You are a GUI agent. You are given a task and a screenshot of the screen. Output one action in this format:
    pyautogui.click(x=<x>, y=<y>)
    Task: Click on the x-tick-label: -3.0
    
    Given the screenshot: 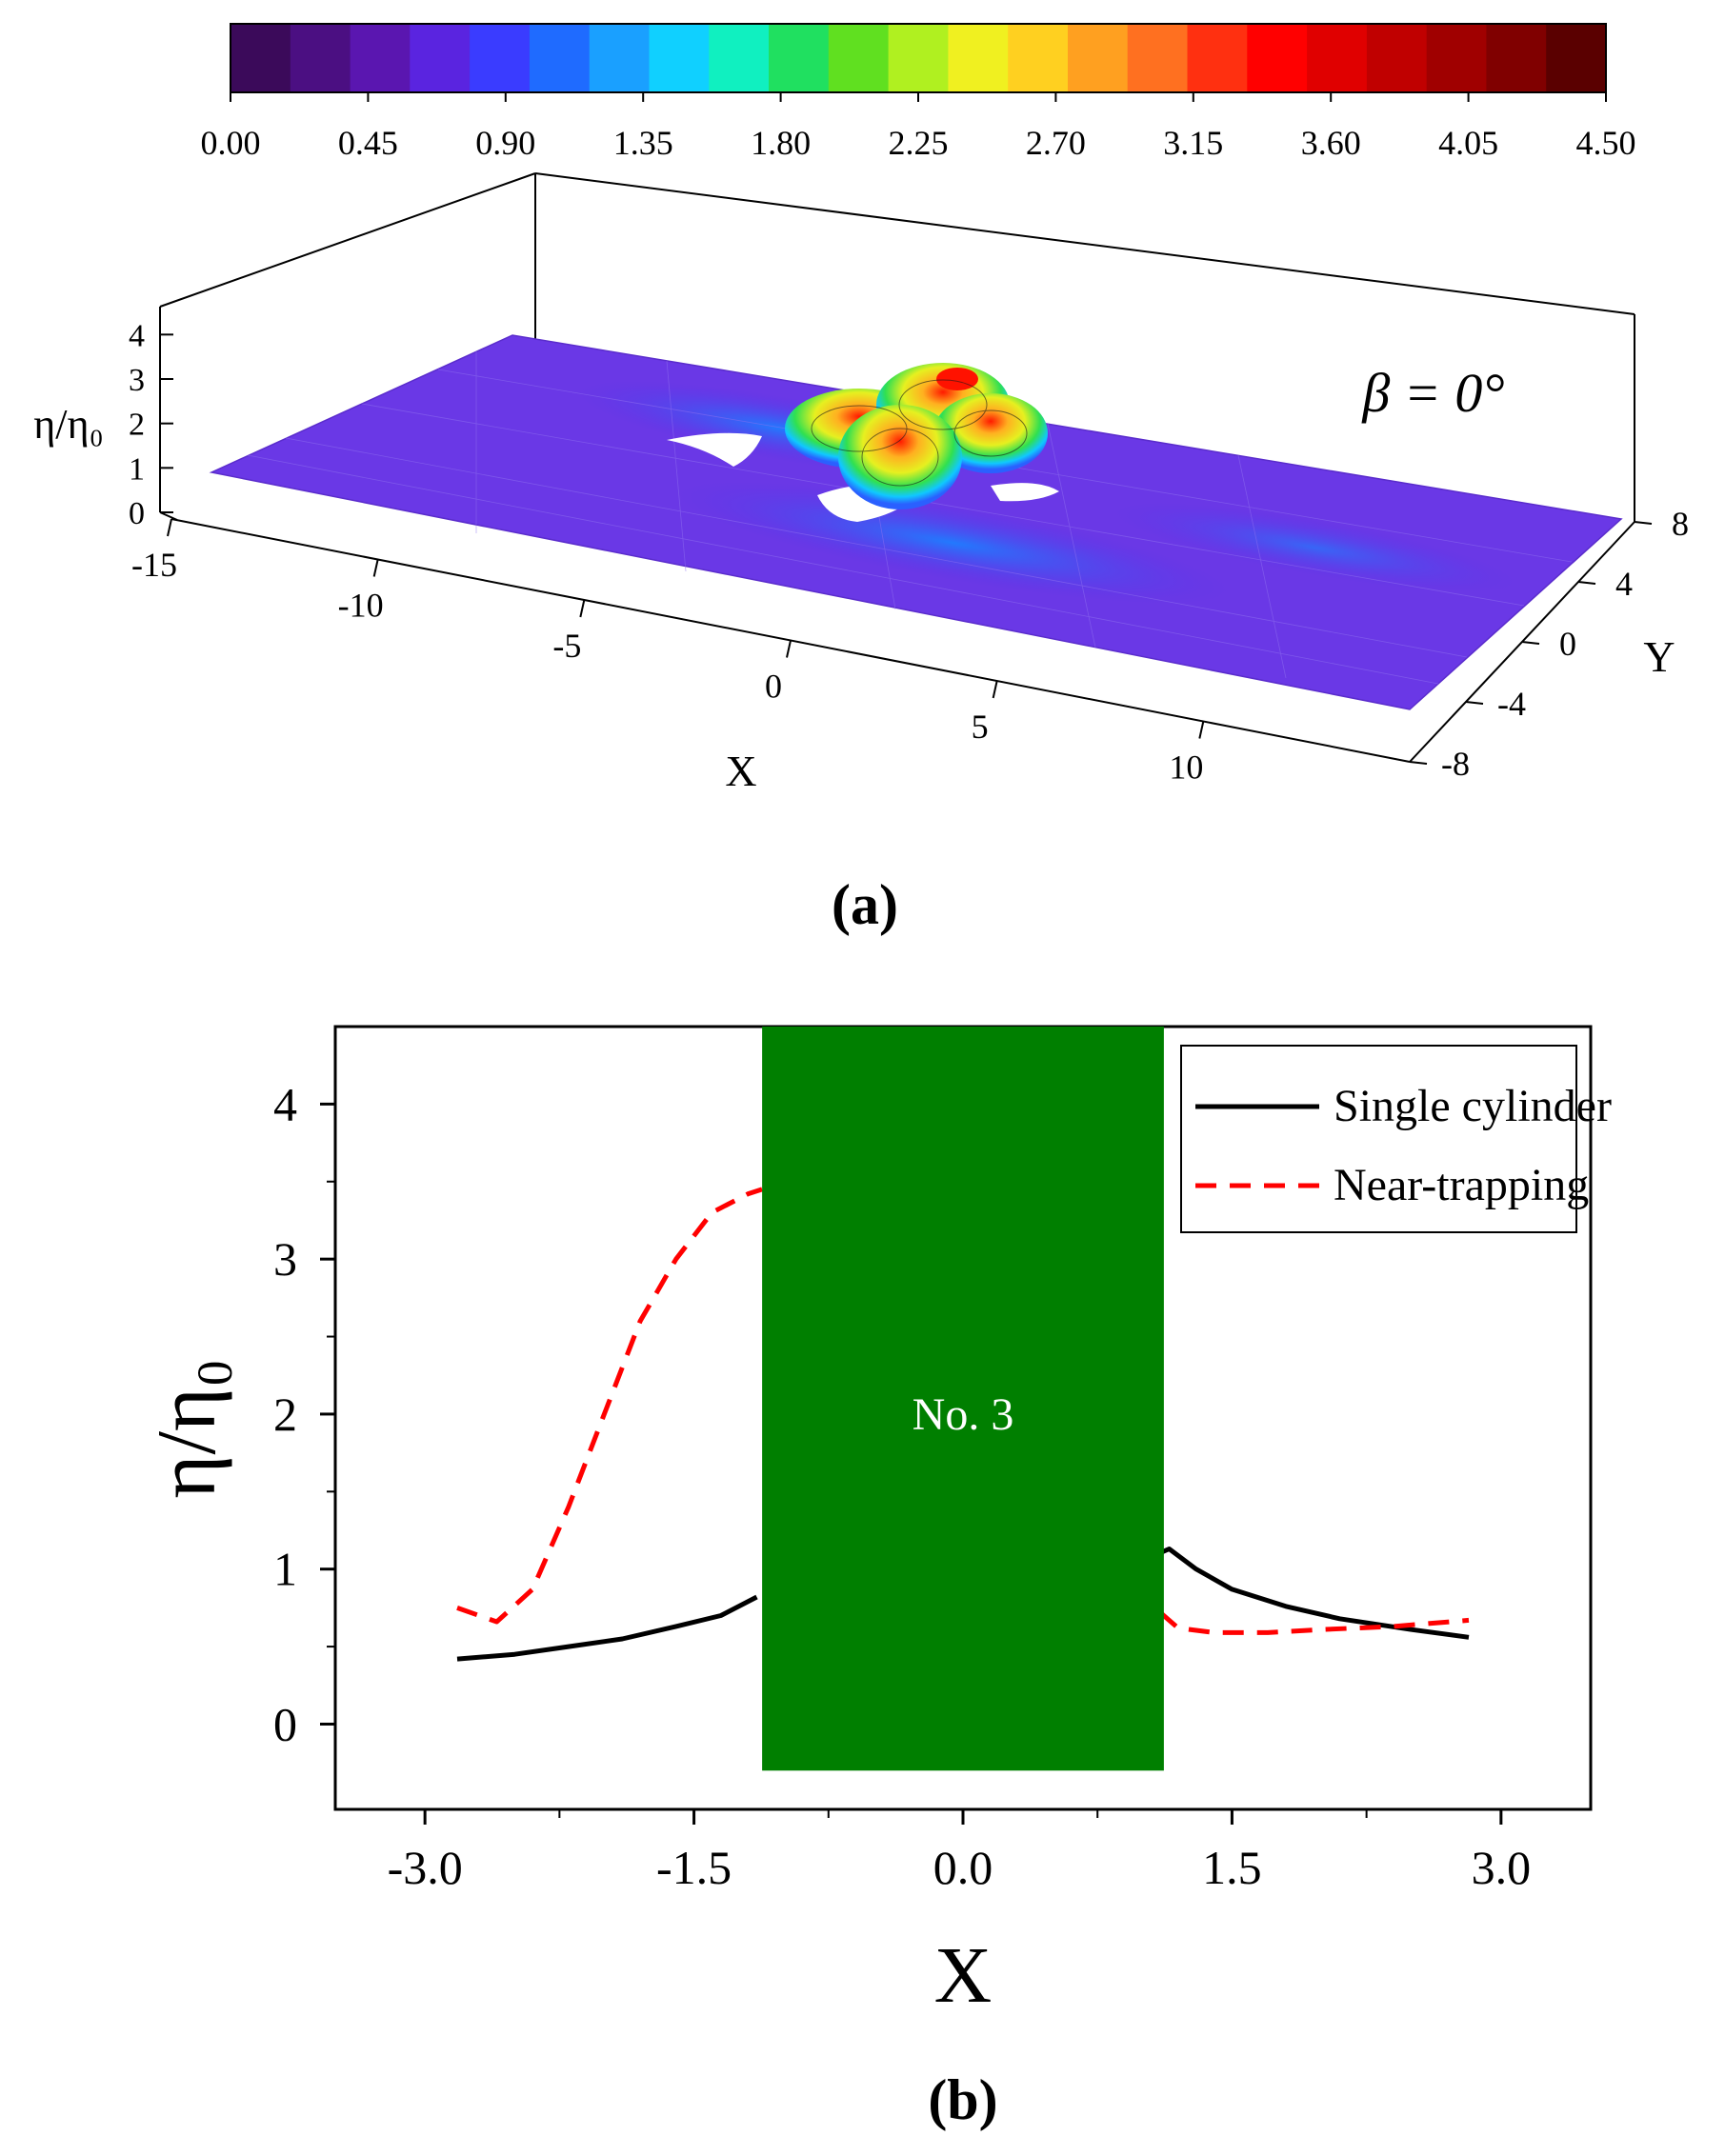 What is the action you would take?
    pyautogui.click(x=425, y=1868)
    